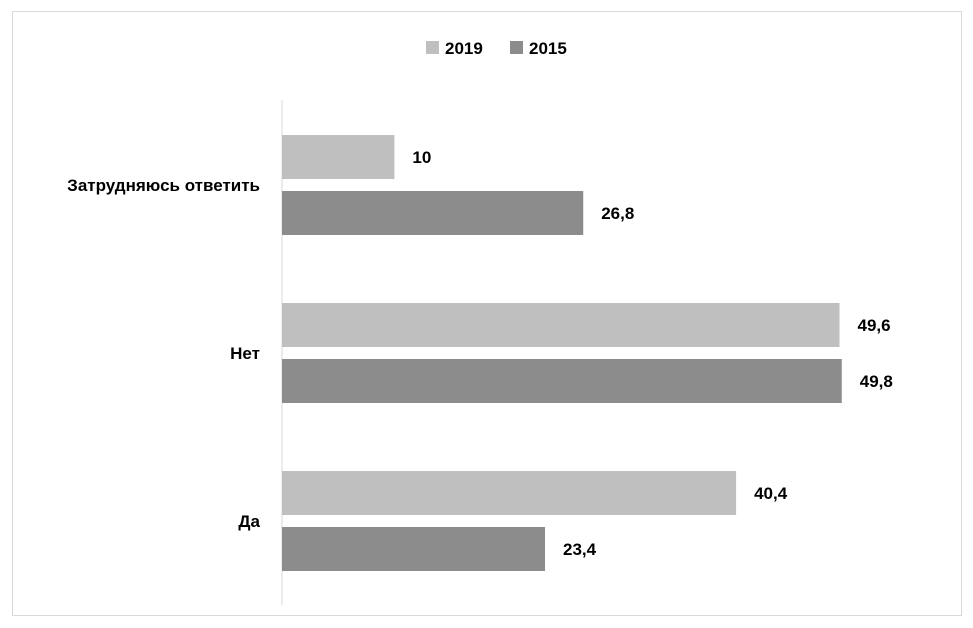 Image resolution: width=973 pixels, height=628 pixels. What do you see at coordinates (580, 549) in the screenshot?
I see `data-label-2015-2: 23,4` at bounding box center [580, 549].